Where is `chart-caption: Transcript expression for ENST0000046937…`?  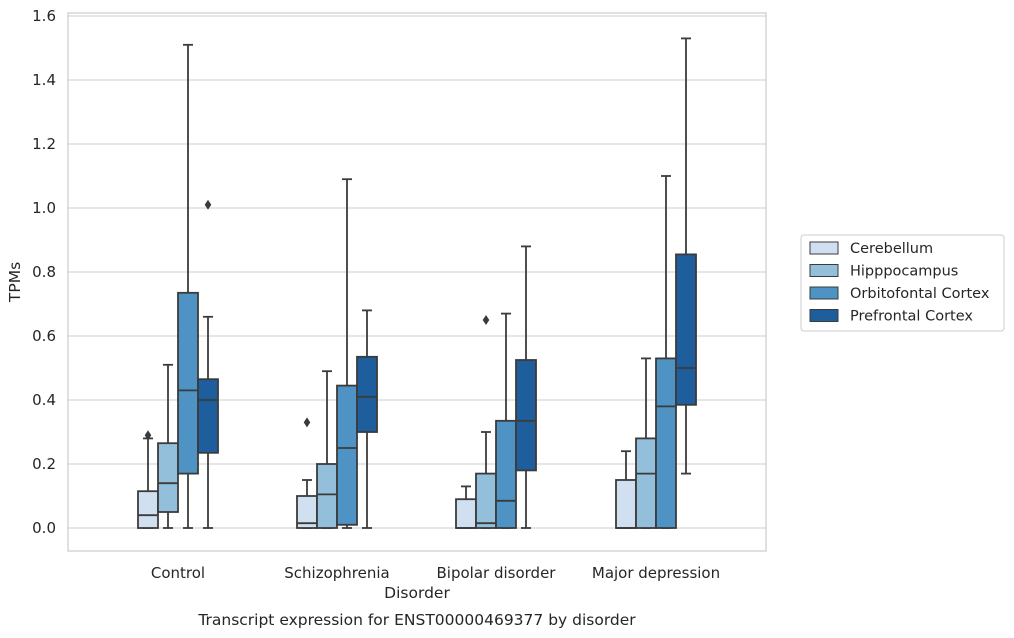 chart-caption: Transcript expression for ENST0000046937… is located at coordinates (416, 620).